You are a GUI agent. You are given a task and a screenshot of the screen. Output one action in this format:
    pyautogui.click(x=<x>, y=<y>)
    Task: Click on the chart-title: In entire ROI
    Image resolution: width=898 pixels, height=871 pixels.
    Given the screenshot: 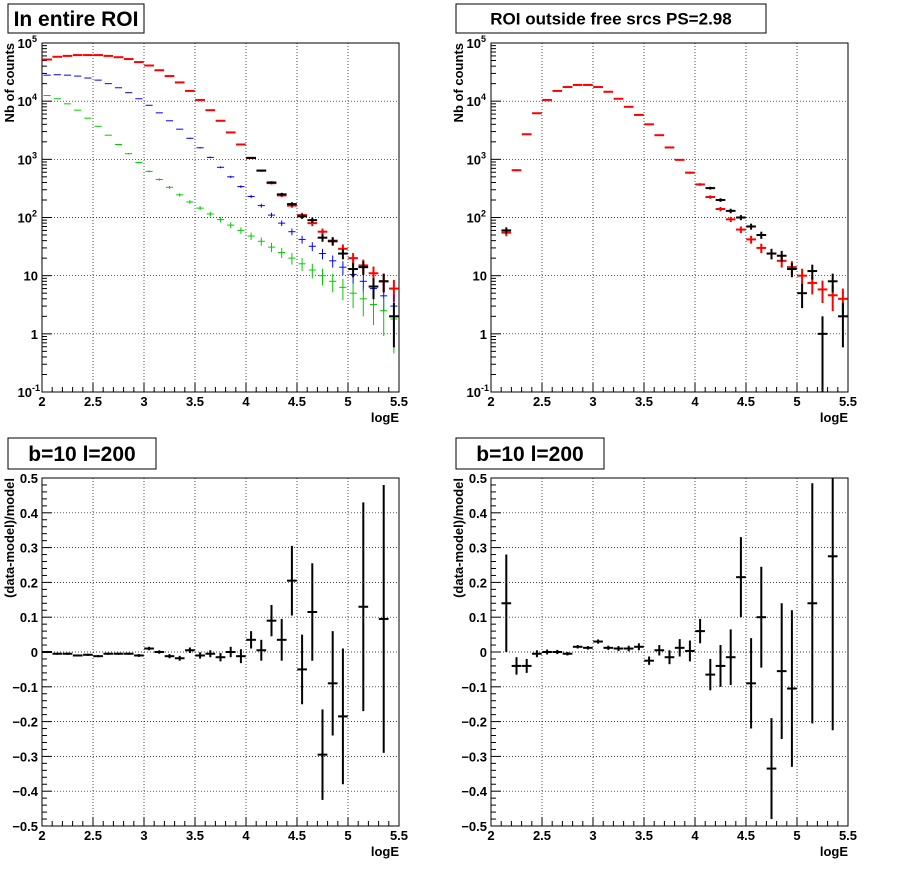 What is the action you would take?
    pyautogui.click(x=76, y=19)
    